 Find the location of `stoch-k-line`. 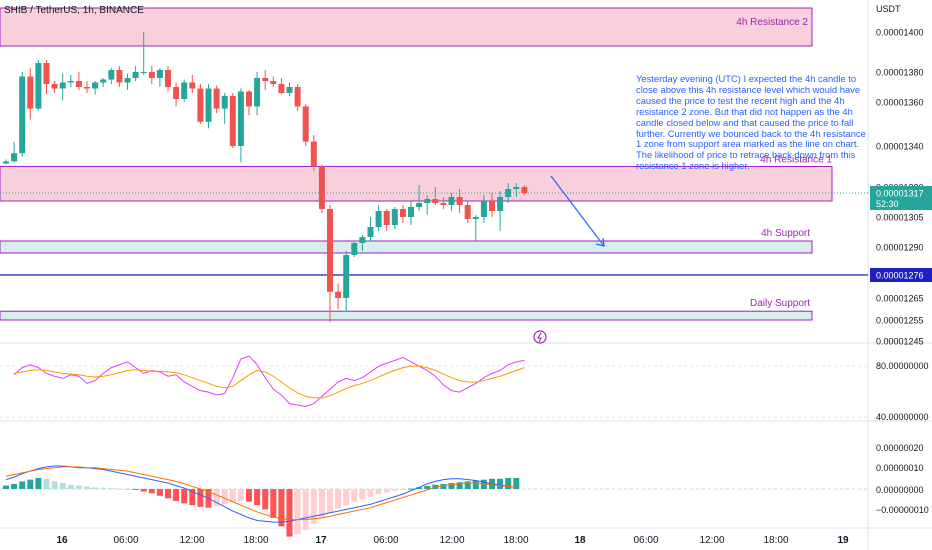

stoch-k-line is located at coordinates (269, 381).